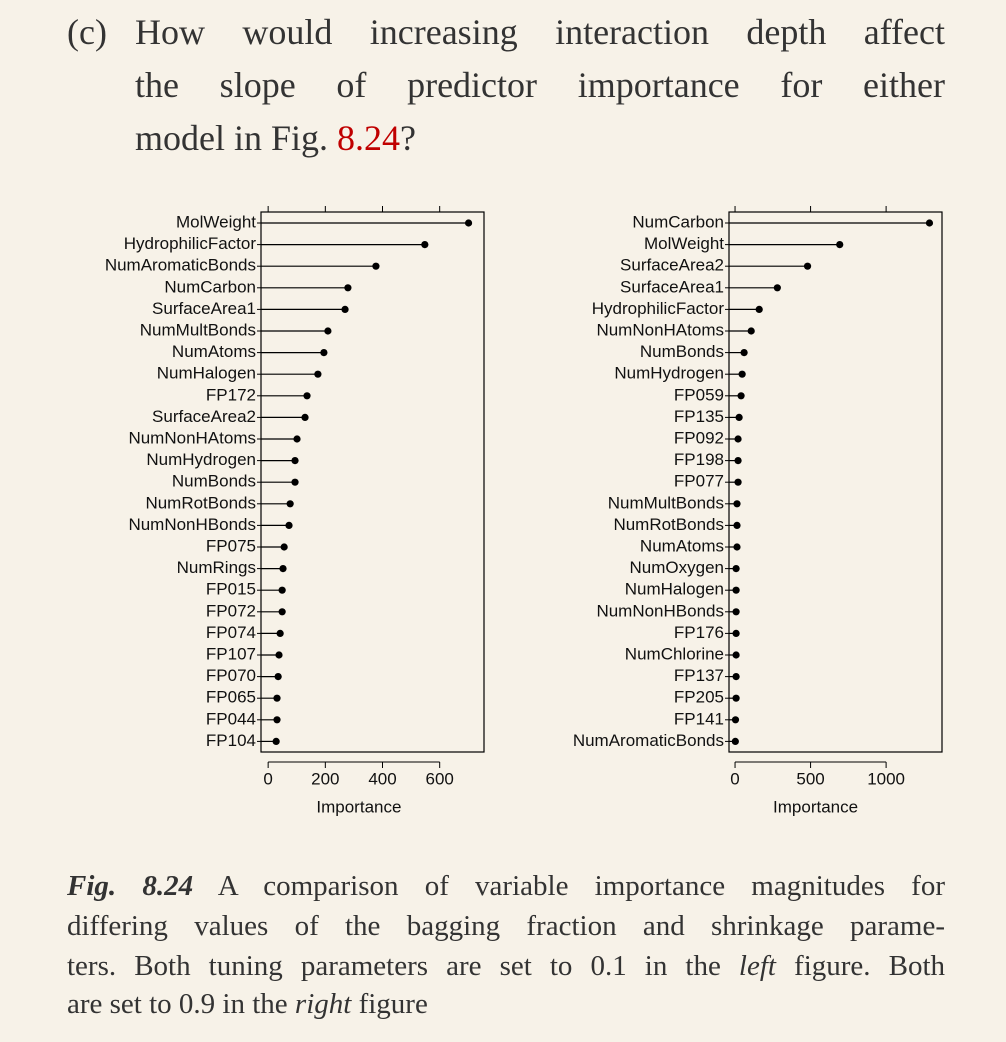 The width and height of the screenshot is (1006, 1042). What do you see at coordinates (408, 138) in the screenshot?
I see `question-end: ?` at bounding box center [408, 138].